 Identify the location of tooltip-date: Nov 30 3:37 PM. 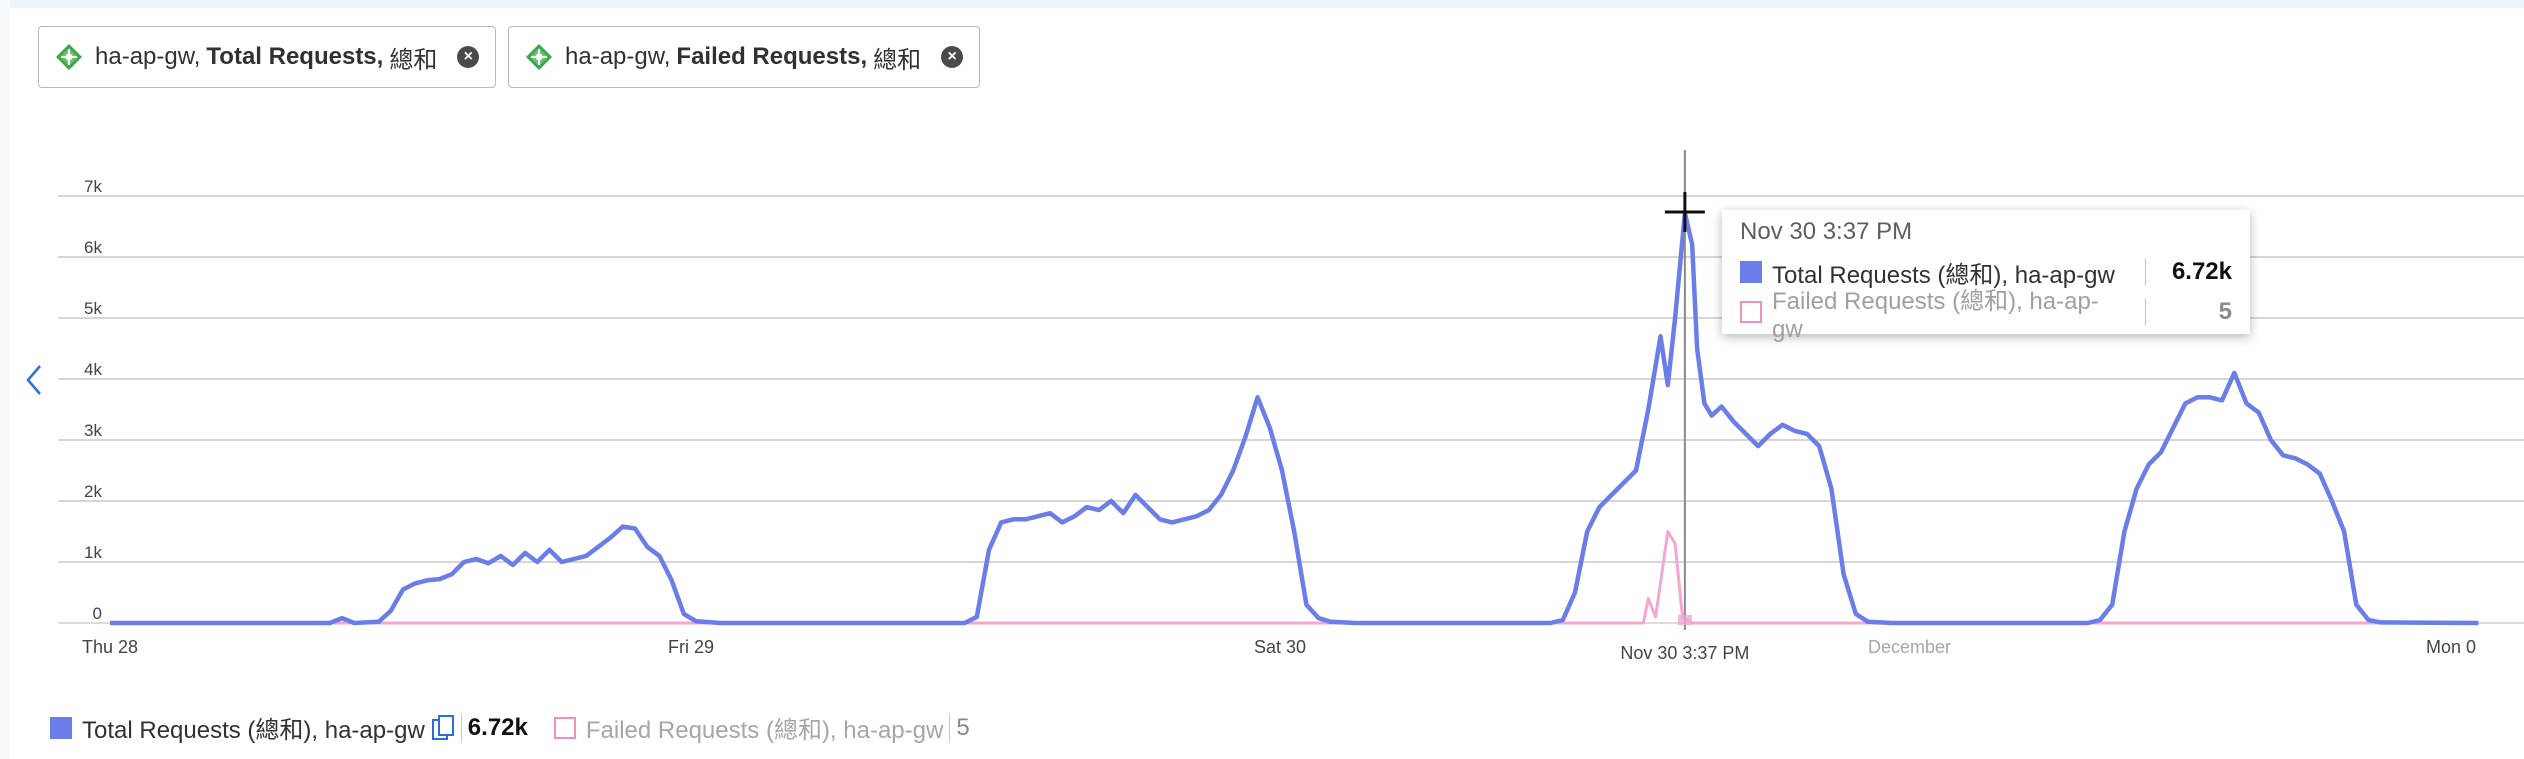
(1826, 231).